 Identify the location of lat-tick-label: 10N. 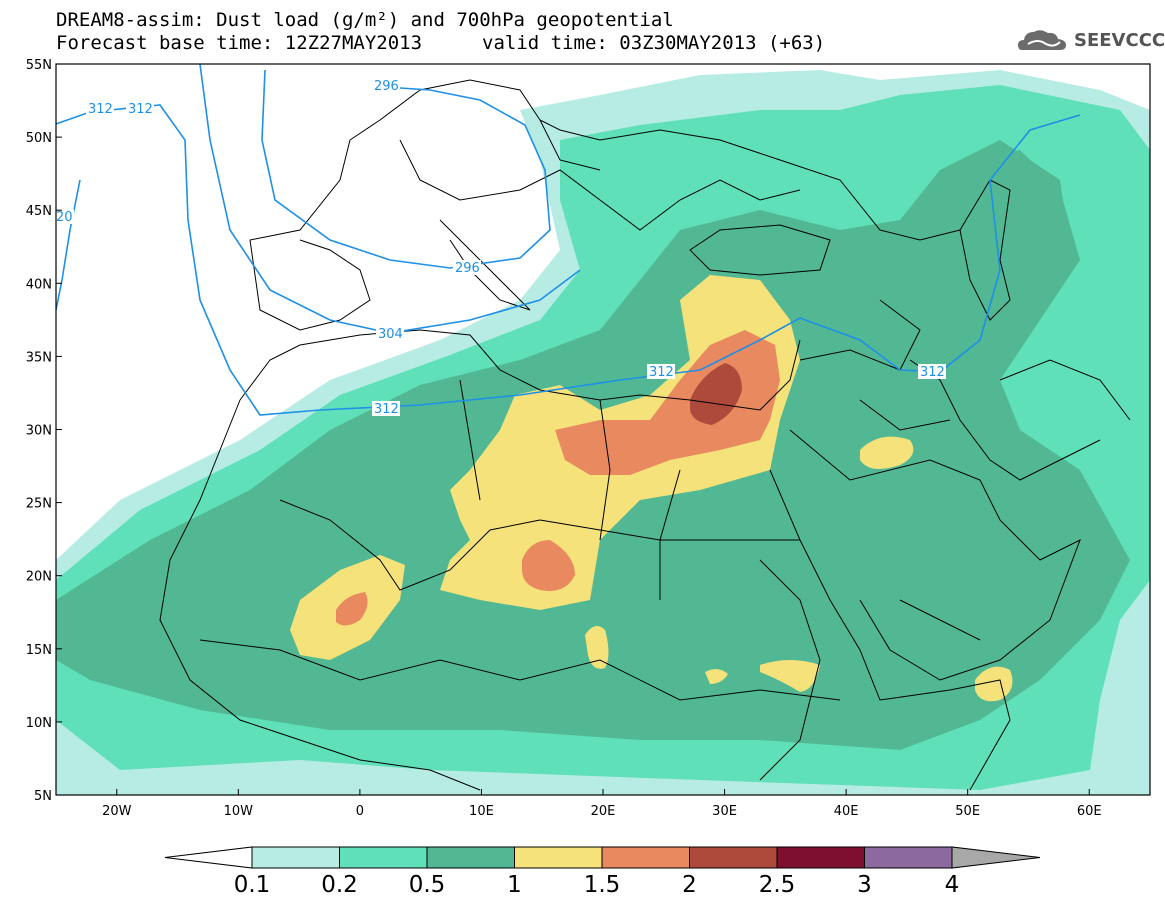
(39, 723).